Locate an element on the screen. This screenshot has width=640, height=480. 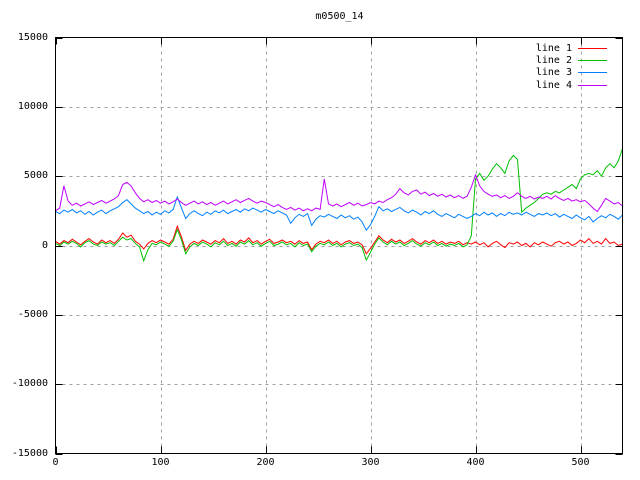
y-tick-label: -15000 is located at coordinates (29, 453).